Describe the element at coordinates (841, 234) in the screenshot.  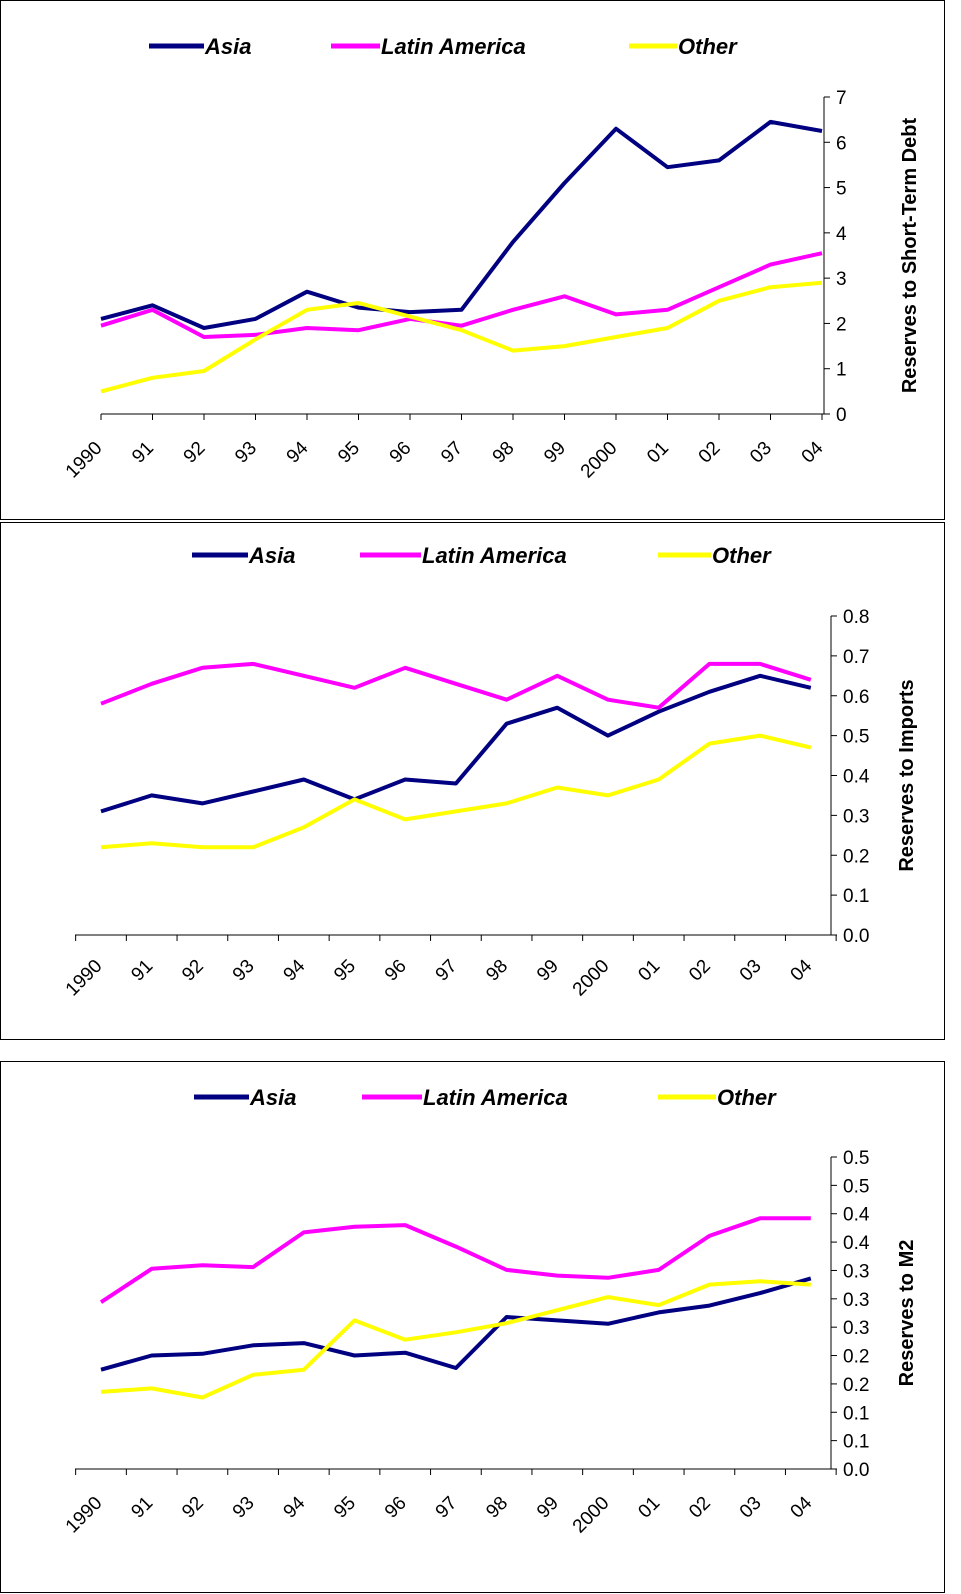
I see `y-tick-label: 4` at that location.